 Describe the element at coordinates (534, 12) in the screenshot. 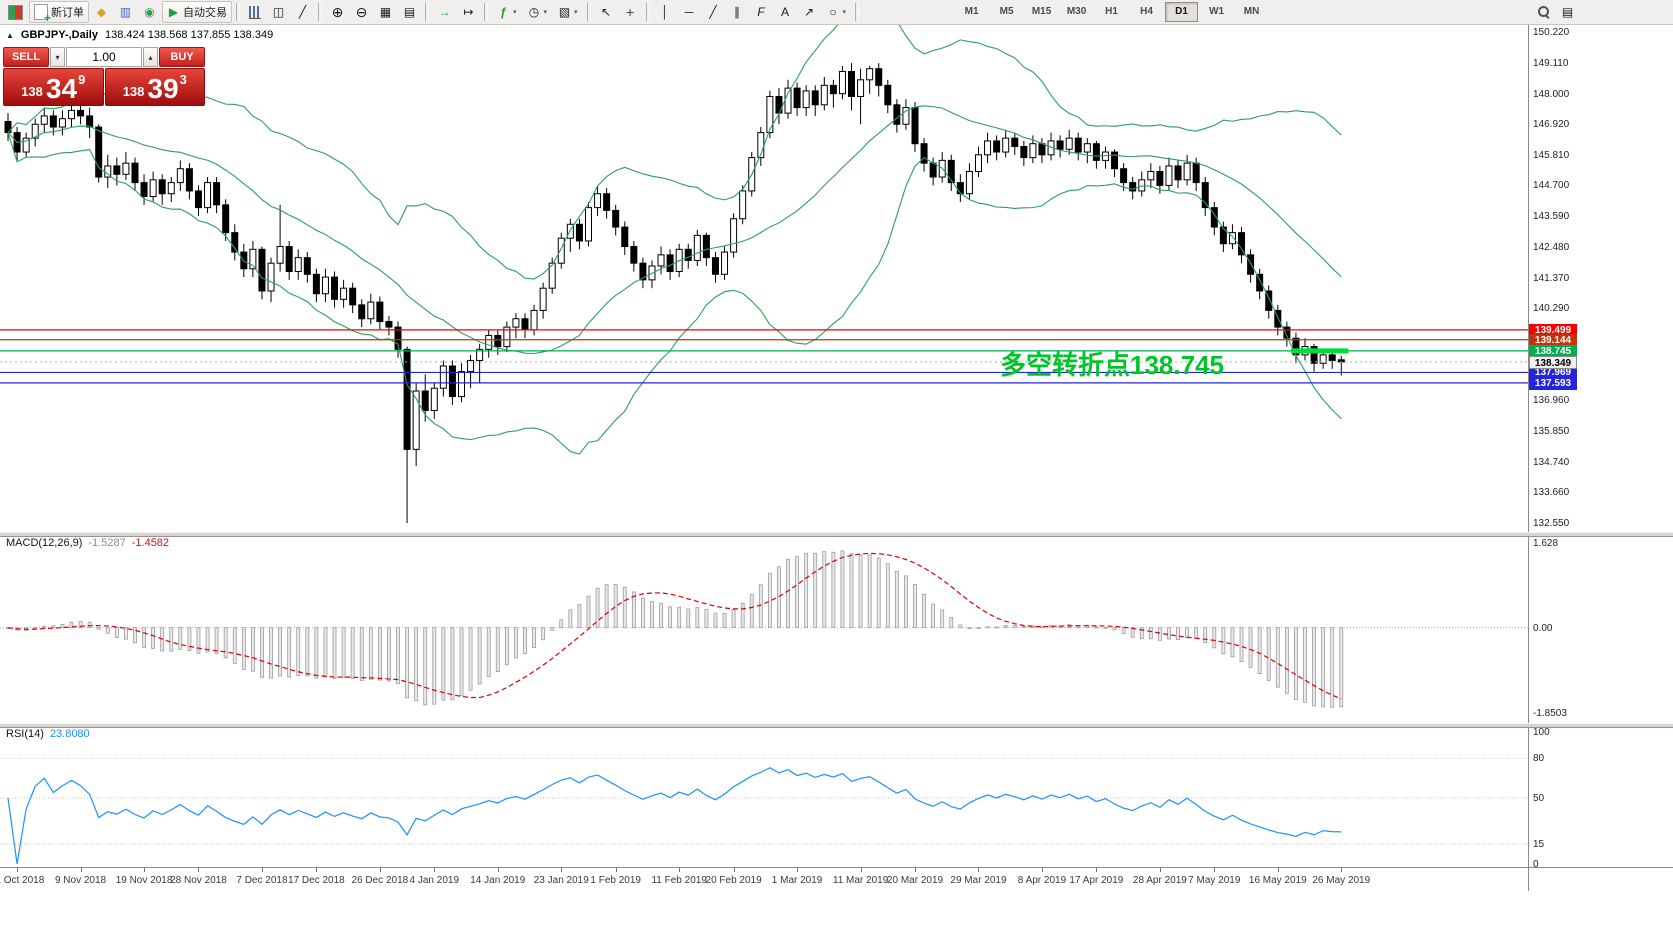

I see `periods-icon: ◷` at that location.